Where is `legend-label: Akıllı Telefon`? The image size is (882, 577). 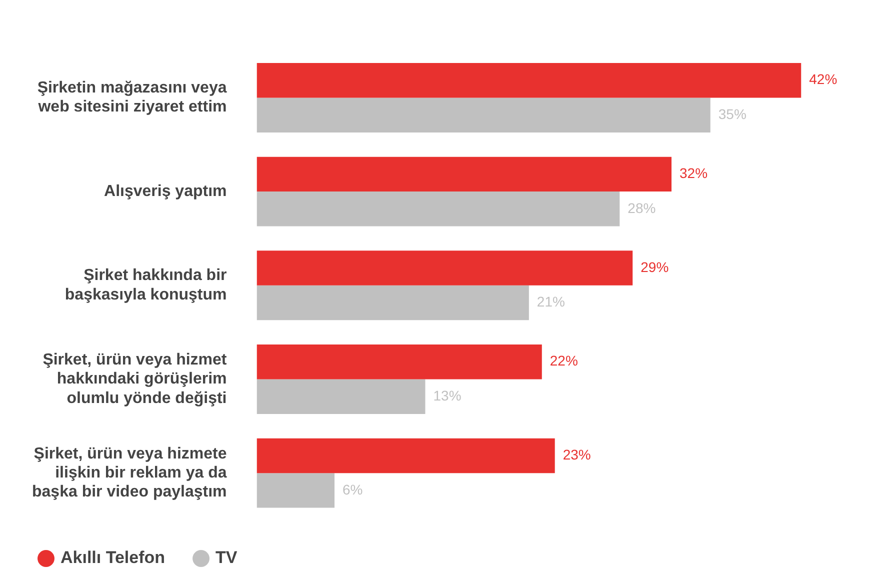
legend-label: Akıllı Telefon is located at coordinates (113, 558).